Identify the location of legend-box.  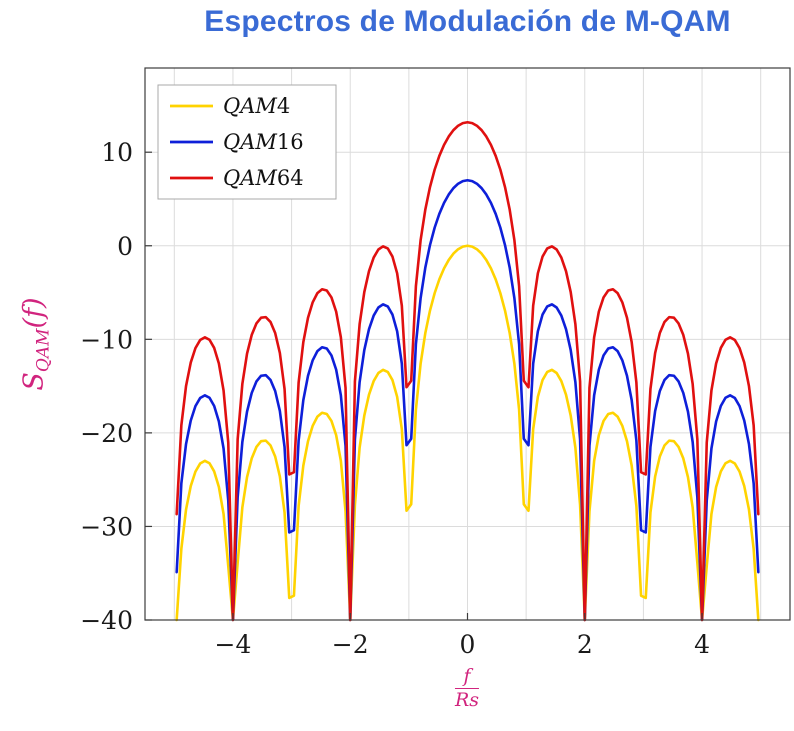
(247, 142).